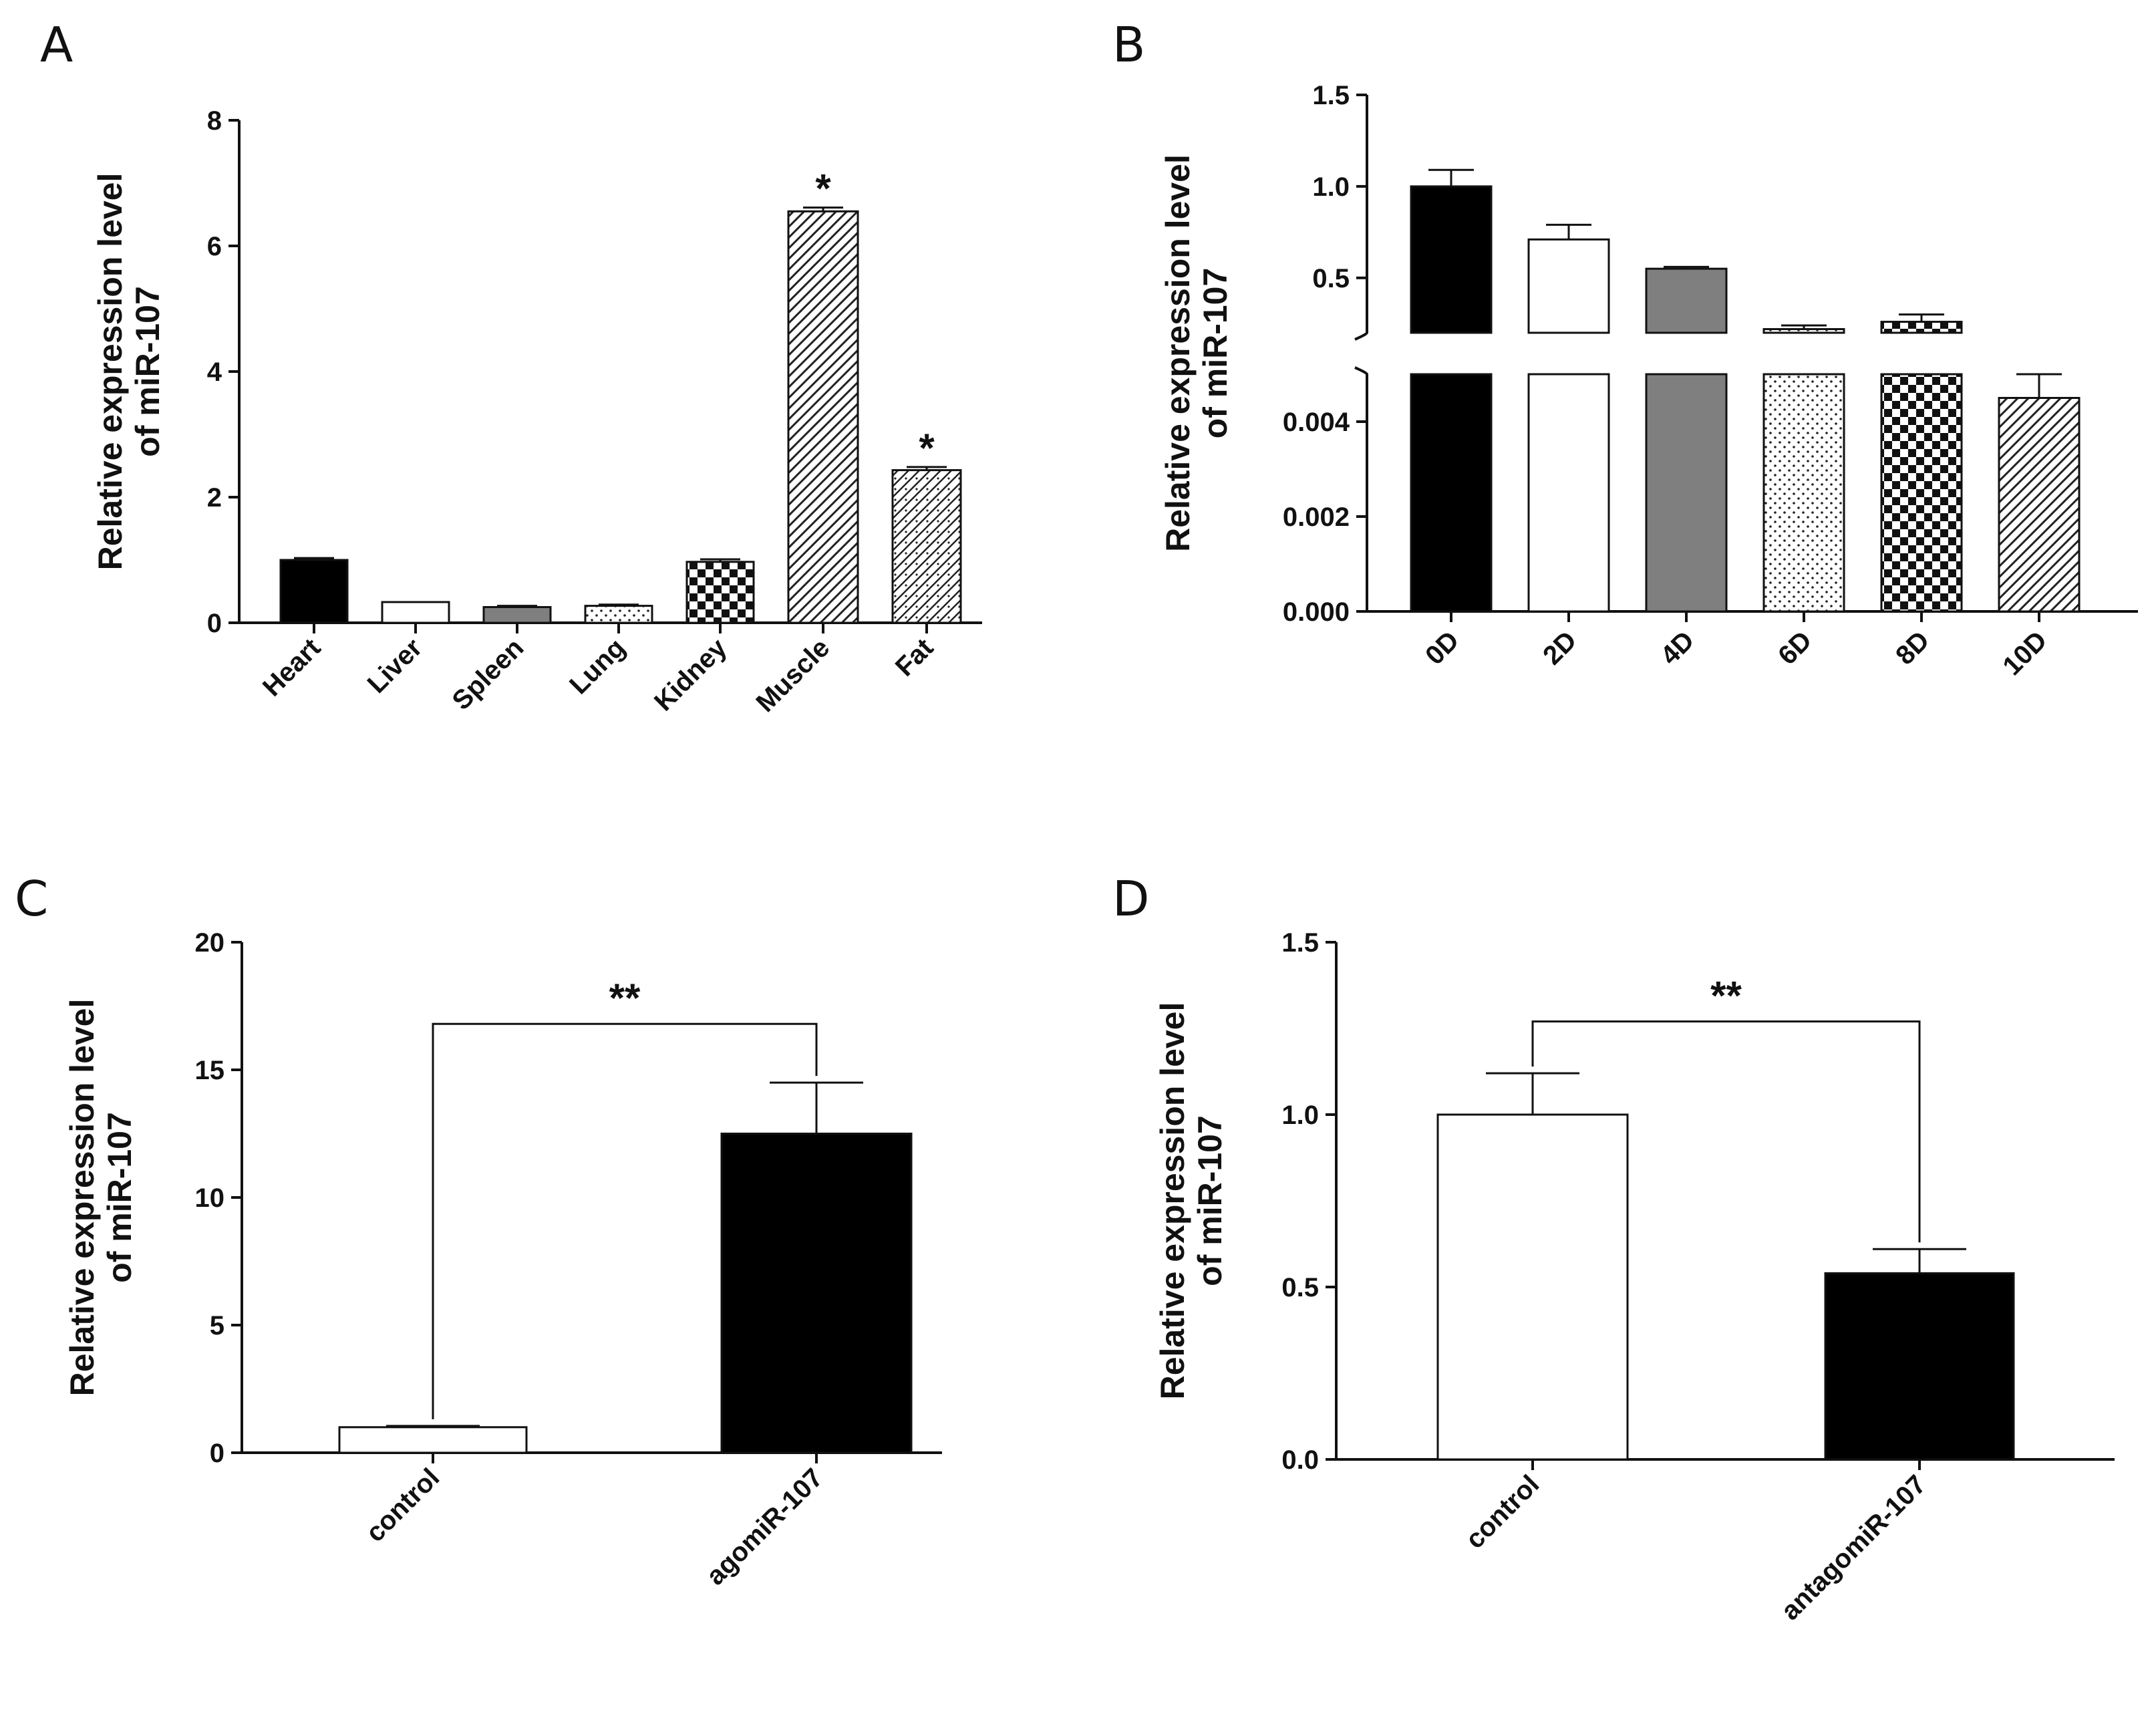 This screenshot has height=1712, width=2156. I want to click on panel-a-category-Fat: Fat, so click(914, 657).